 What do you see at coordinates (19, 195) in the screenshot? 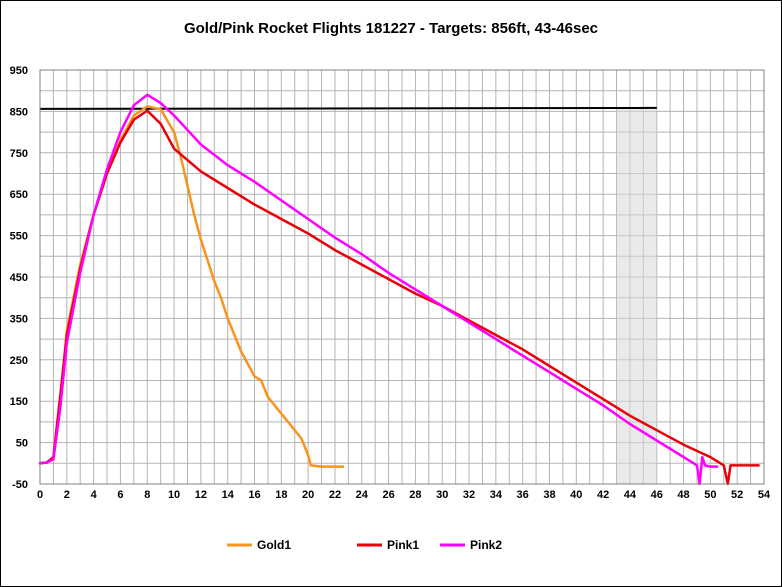
I see `y-tick-label: 650` at bounding box center [19, 195].